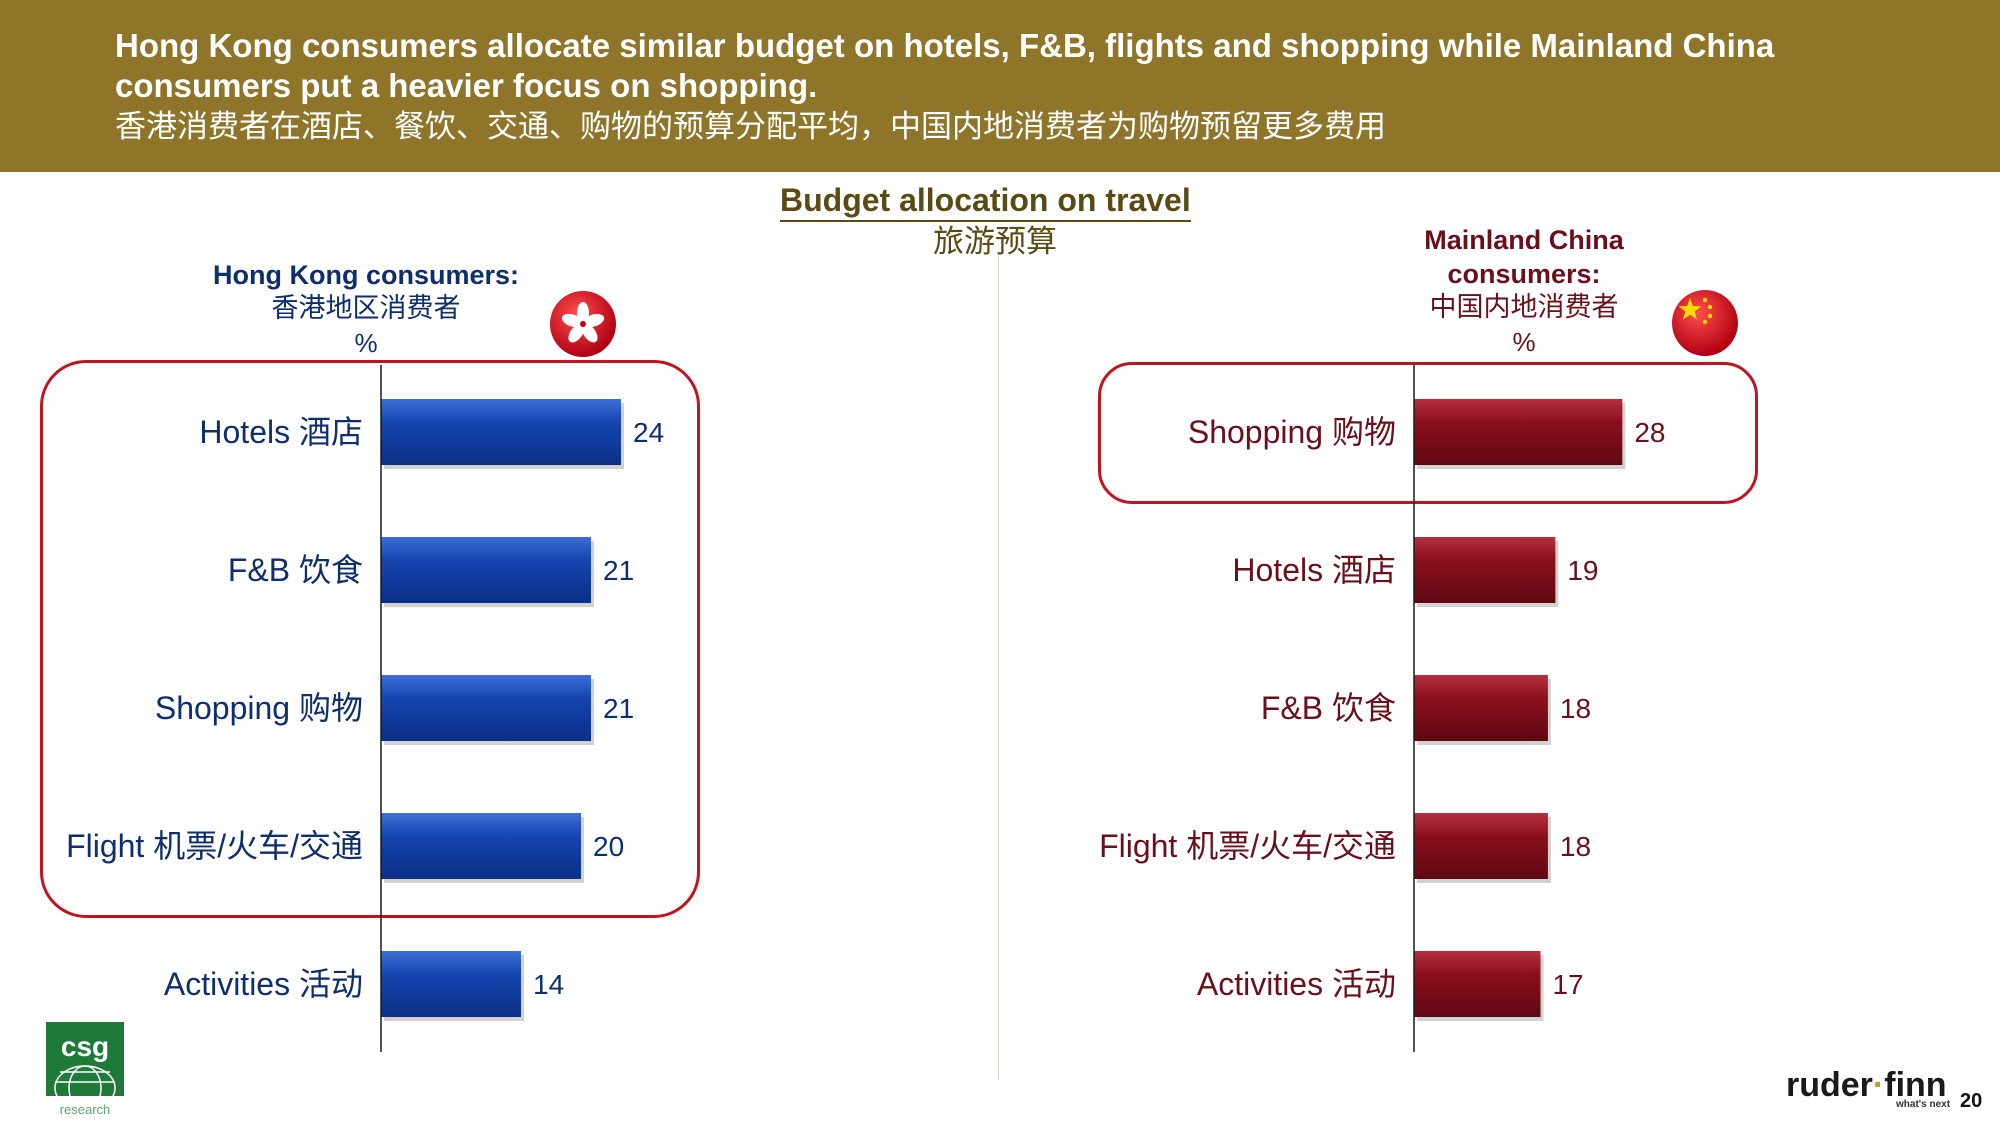 The height and width of the screenshot is (1125, 2000). What do you see at coordinates (998, 667) in the screenshot?
I see `panel-divider` at bounding box center [998, 667].